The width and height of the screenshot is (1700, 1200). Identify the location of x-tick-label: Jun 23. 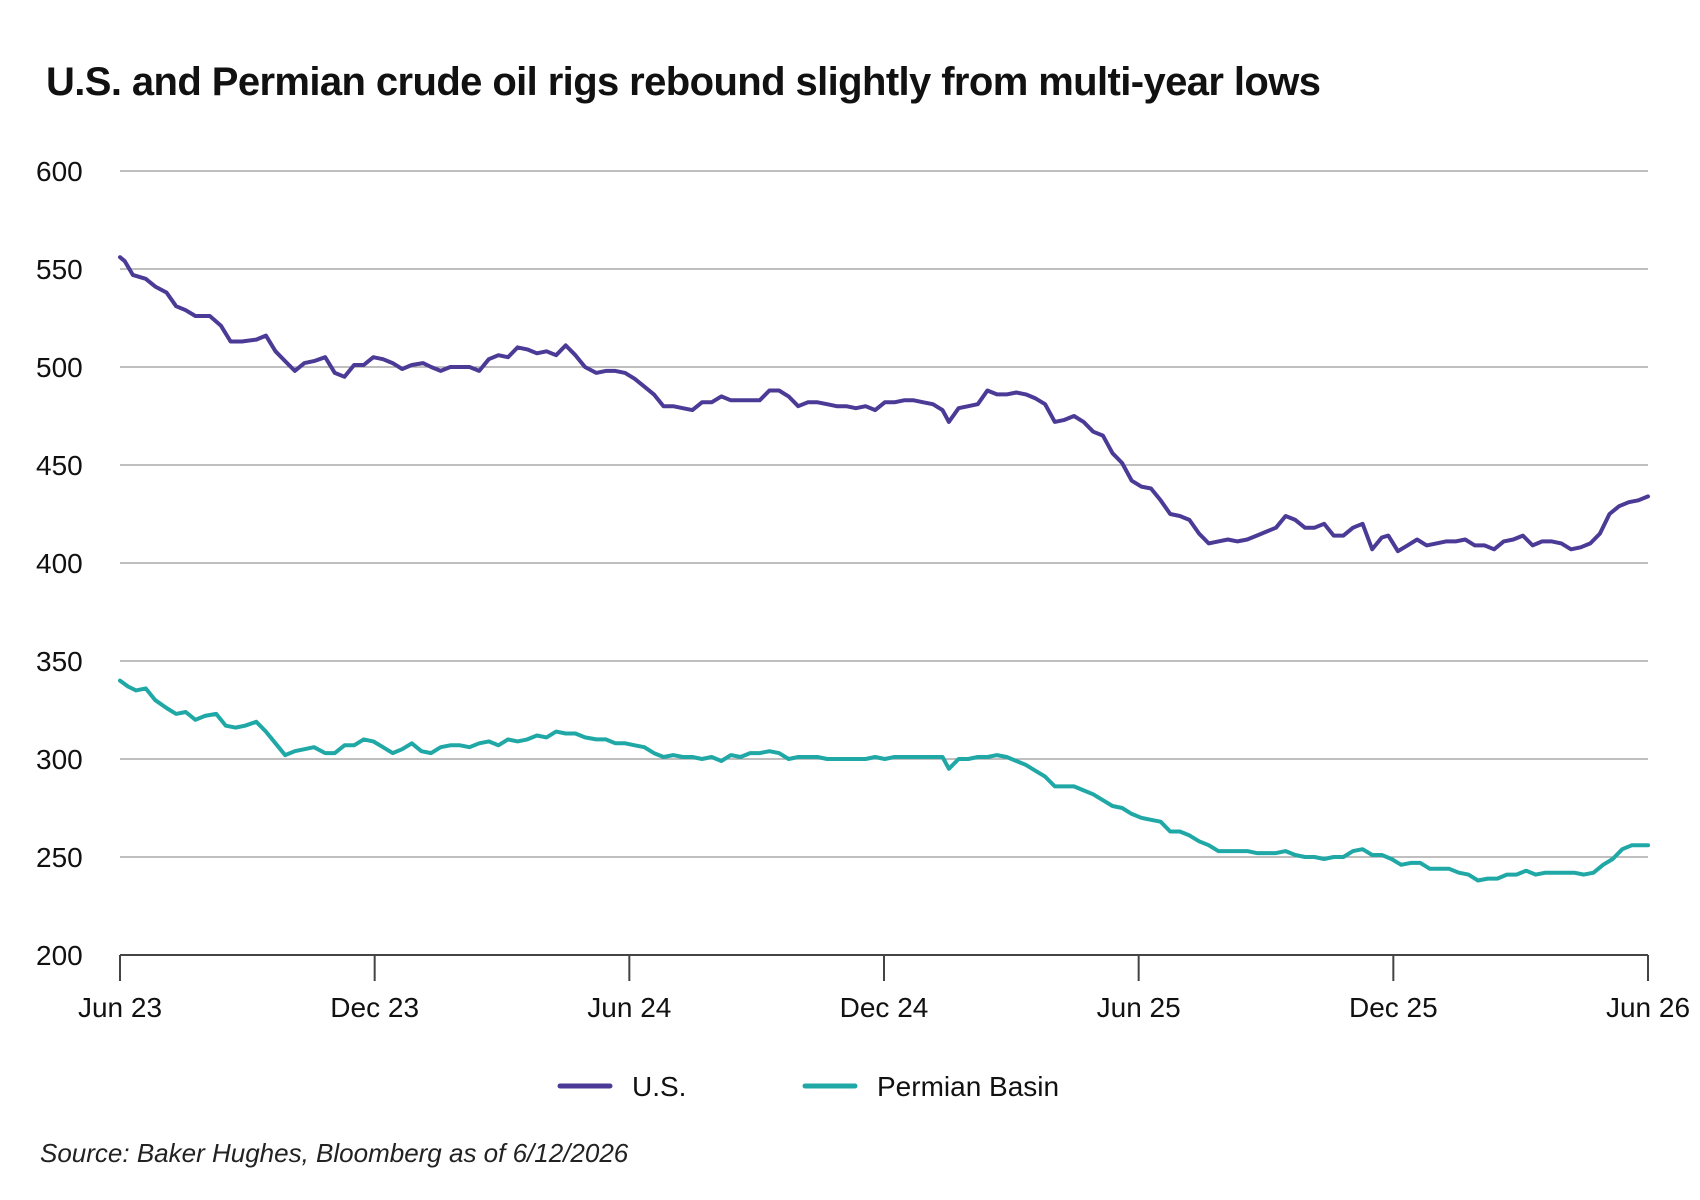
(120, 1007).